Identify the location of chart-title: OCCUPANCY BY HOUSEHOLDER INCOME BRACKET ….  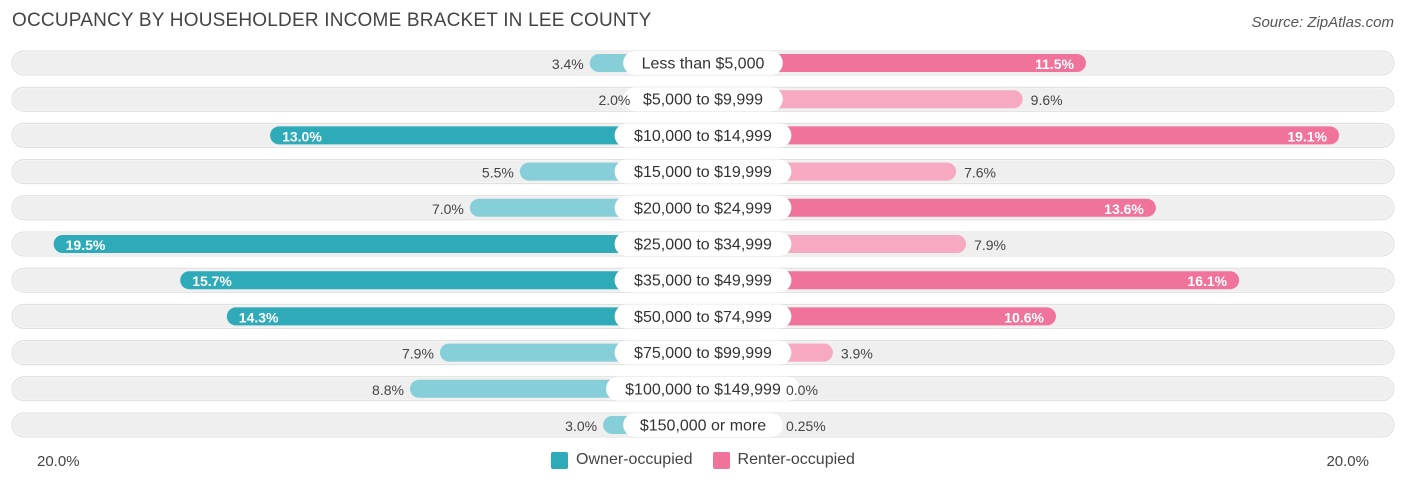
(332, 20).